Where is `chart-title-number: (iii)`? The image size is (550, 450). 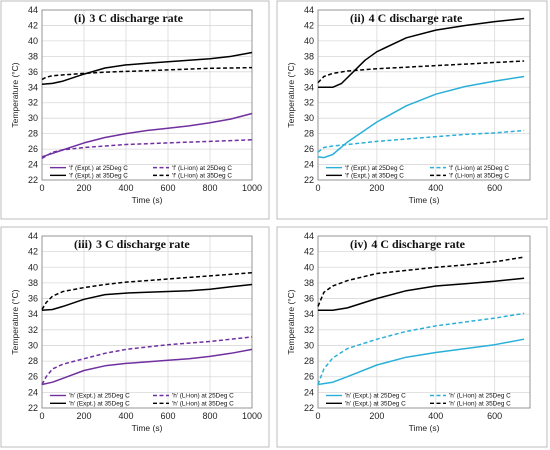
chart-title-number: (iii) is located at coordinates (83, 244).